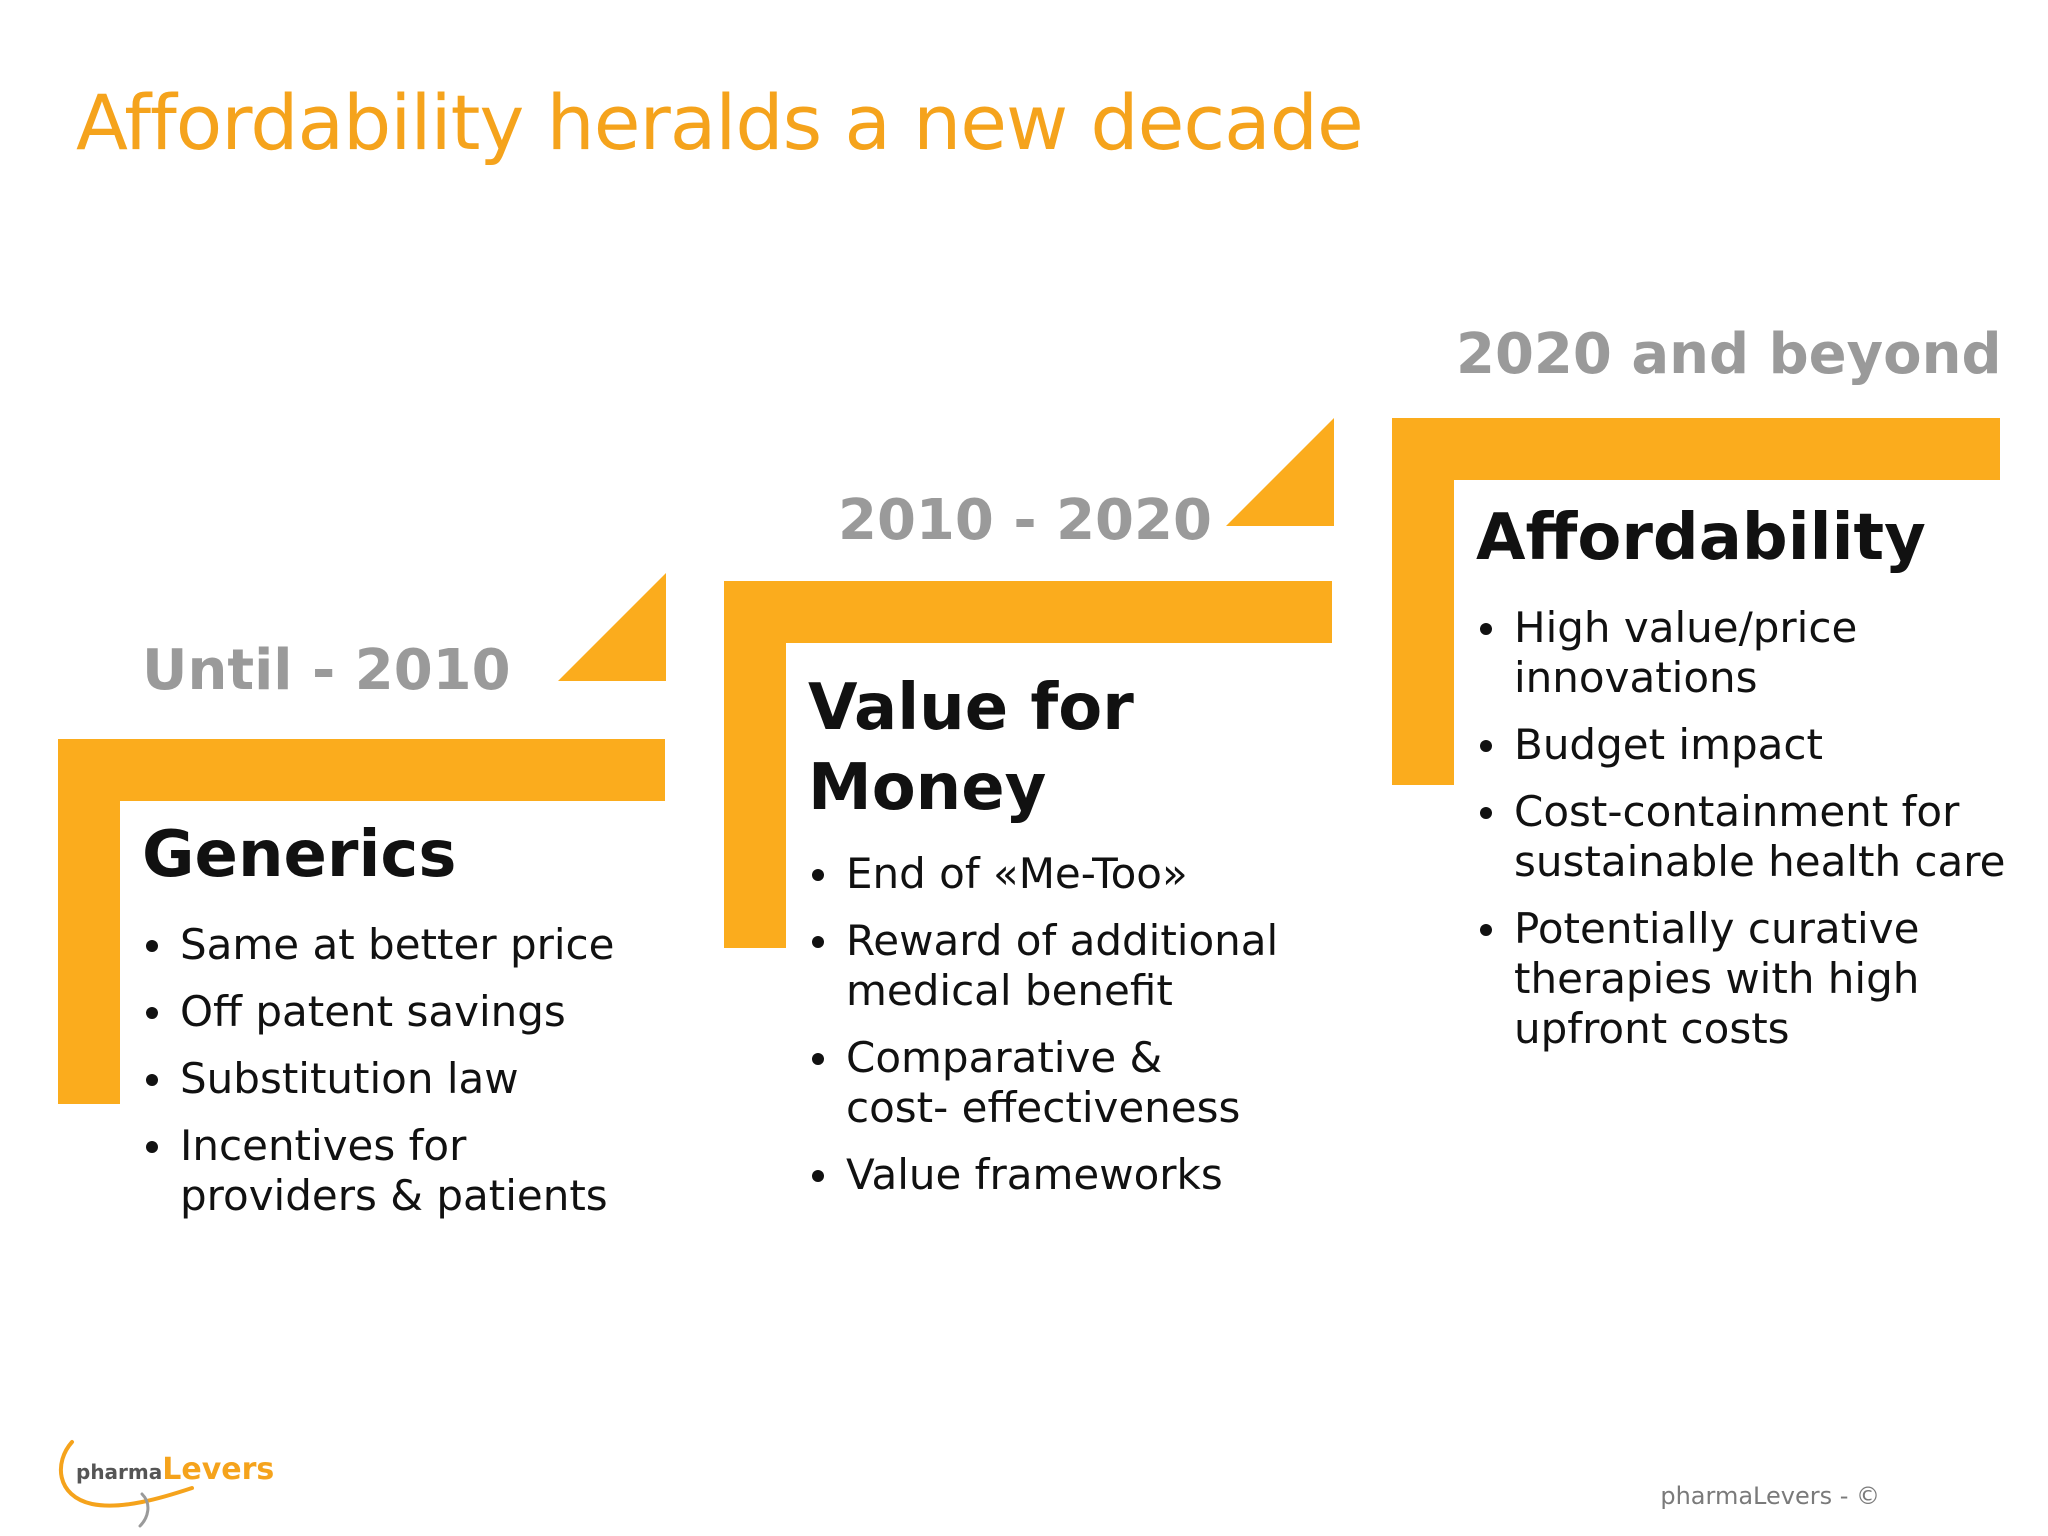  Describe the element at coordinates (1043, 966) in the screenshot. I see `bullet-item: Reward of additional medical benefit` at that location.